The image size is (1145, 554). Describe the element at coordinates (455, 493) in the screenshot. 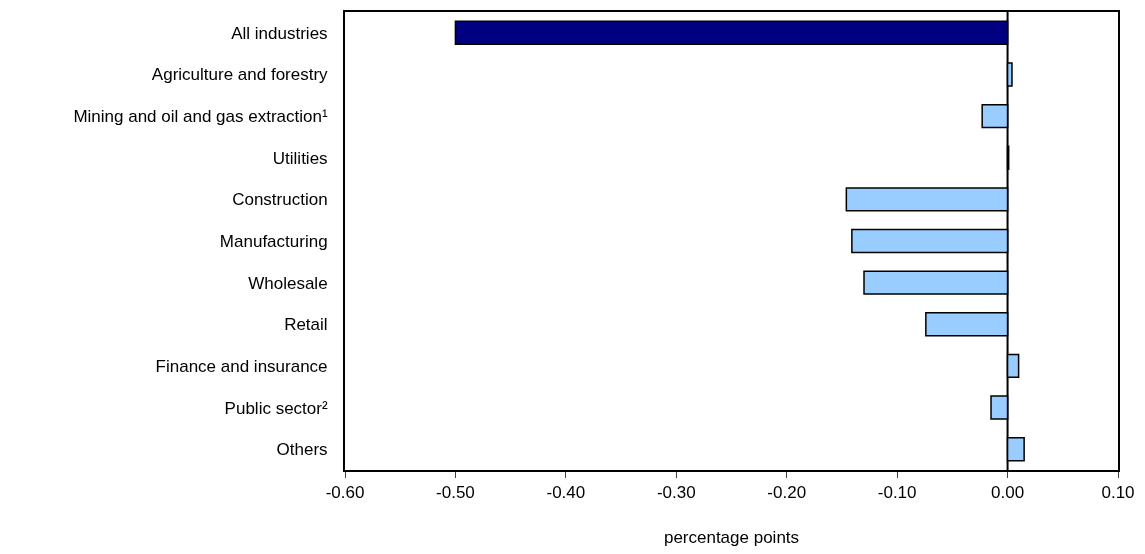

I see `x-tick-label: -0.50` at that location.